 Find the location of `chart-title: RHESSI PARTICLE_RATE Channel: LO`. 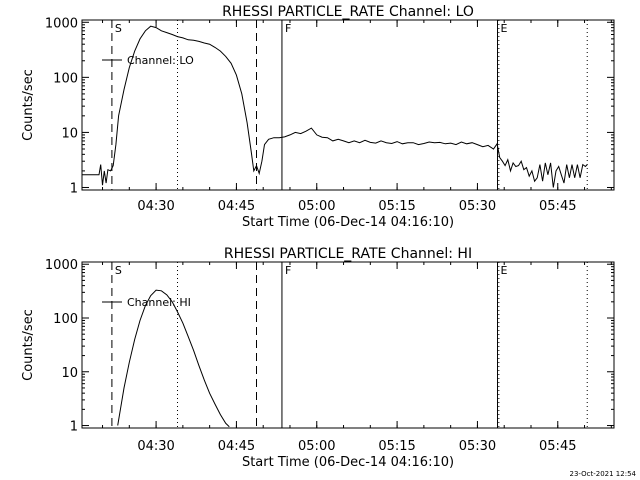

chart-title: RHESSI PARTICLE_RATE Channel: LO is located at coordinates (348, 12).